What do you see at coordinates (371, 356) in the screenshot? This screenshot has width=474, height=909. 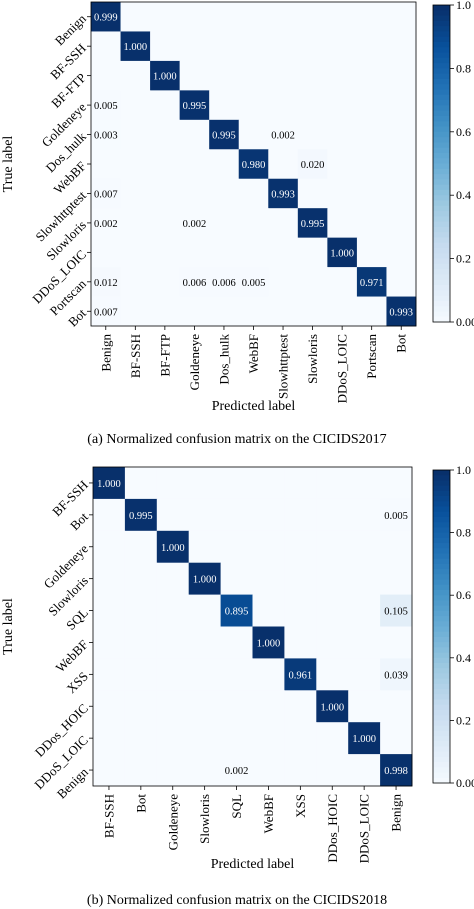 I see `x-tick-label: Portscan` at bounding box center [371, 356].